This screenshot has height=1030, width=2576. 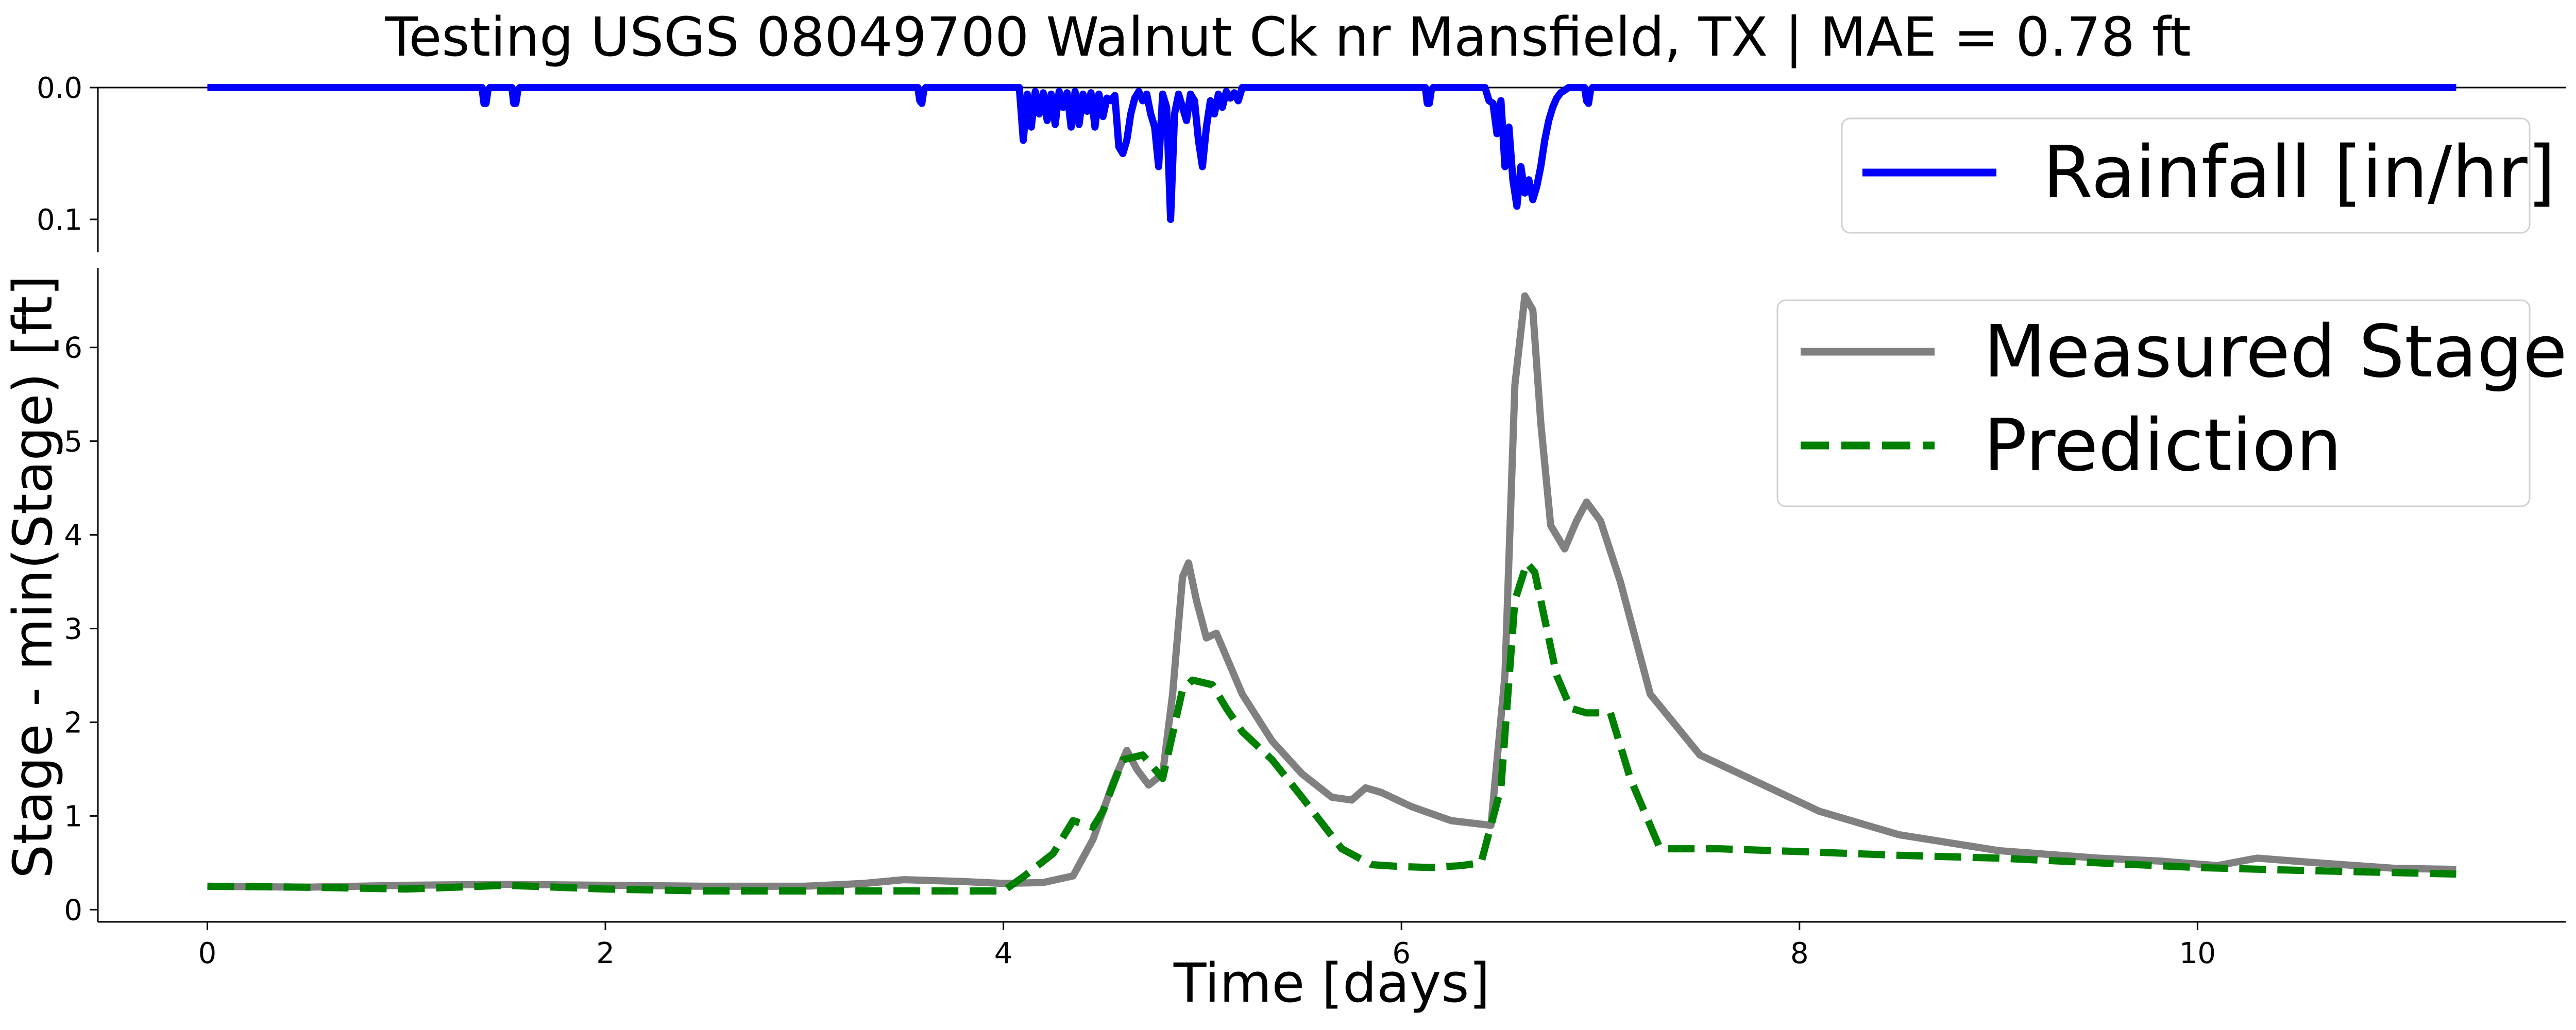 I want to click on rainfall-y-tick-label: 0.0, so click(x=59, y=88).